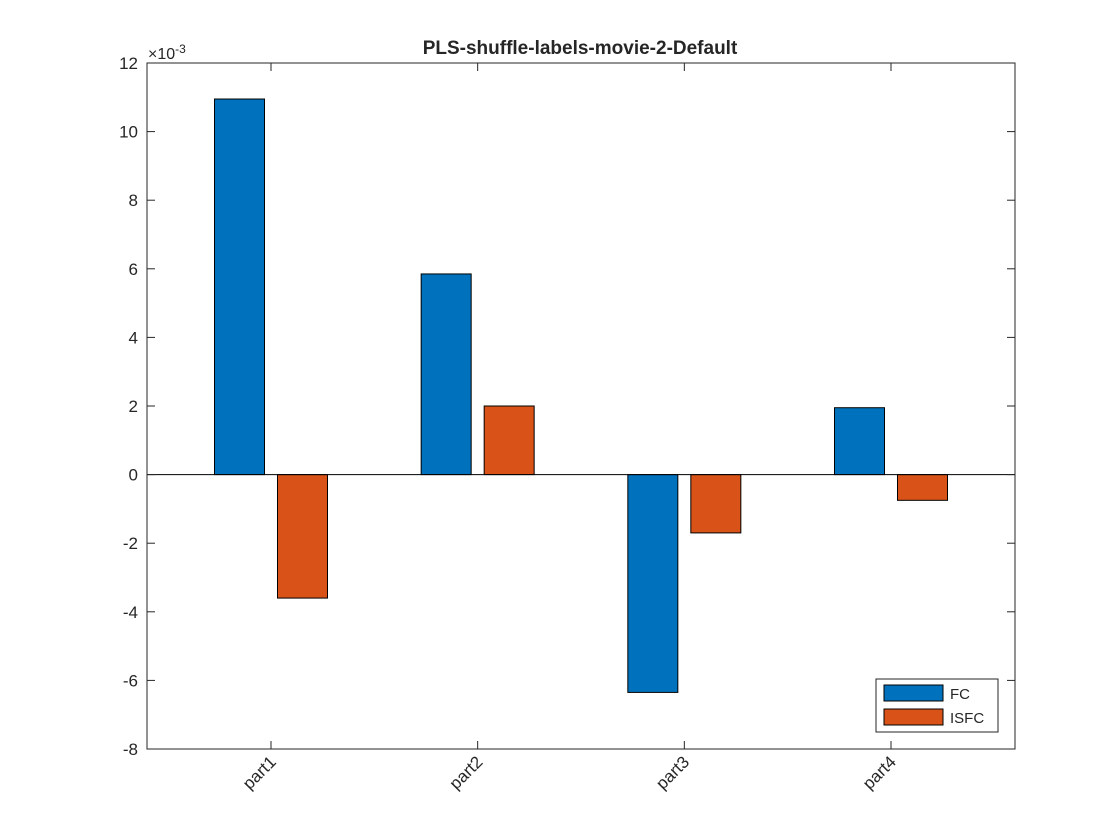  Describe the element at coordinates (653, 583) in the screenshot. I see `bar-fc-part3` at that location.